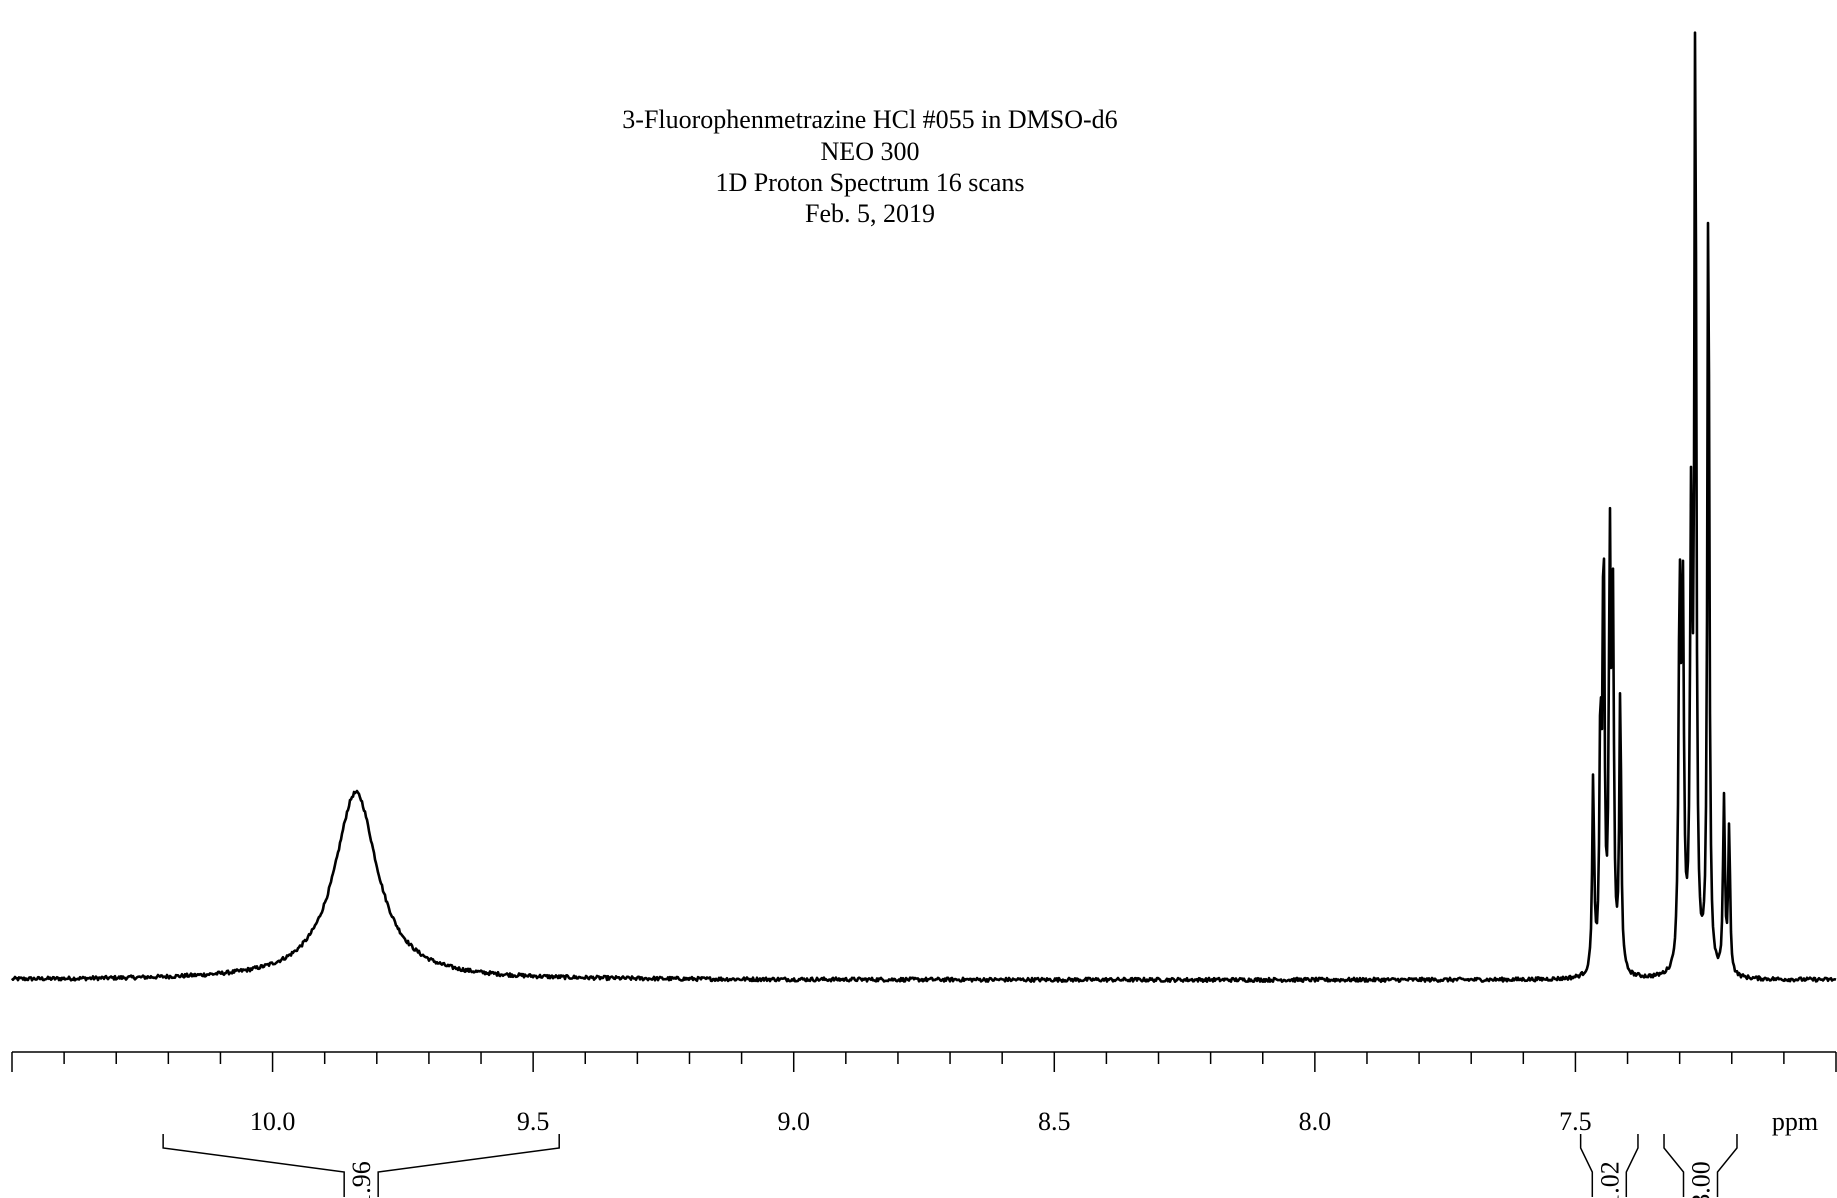 The width and height of the screenshot is (1837, 1198). What do you see at coordinates (1795, 1121) in the screenshot?
I see `x-axis-unit-label: ppm` at bounding box center [1795, 1121].